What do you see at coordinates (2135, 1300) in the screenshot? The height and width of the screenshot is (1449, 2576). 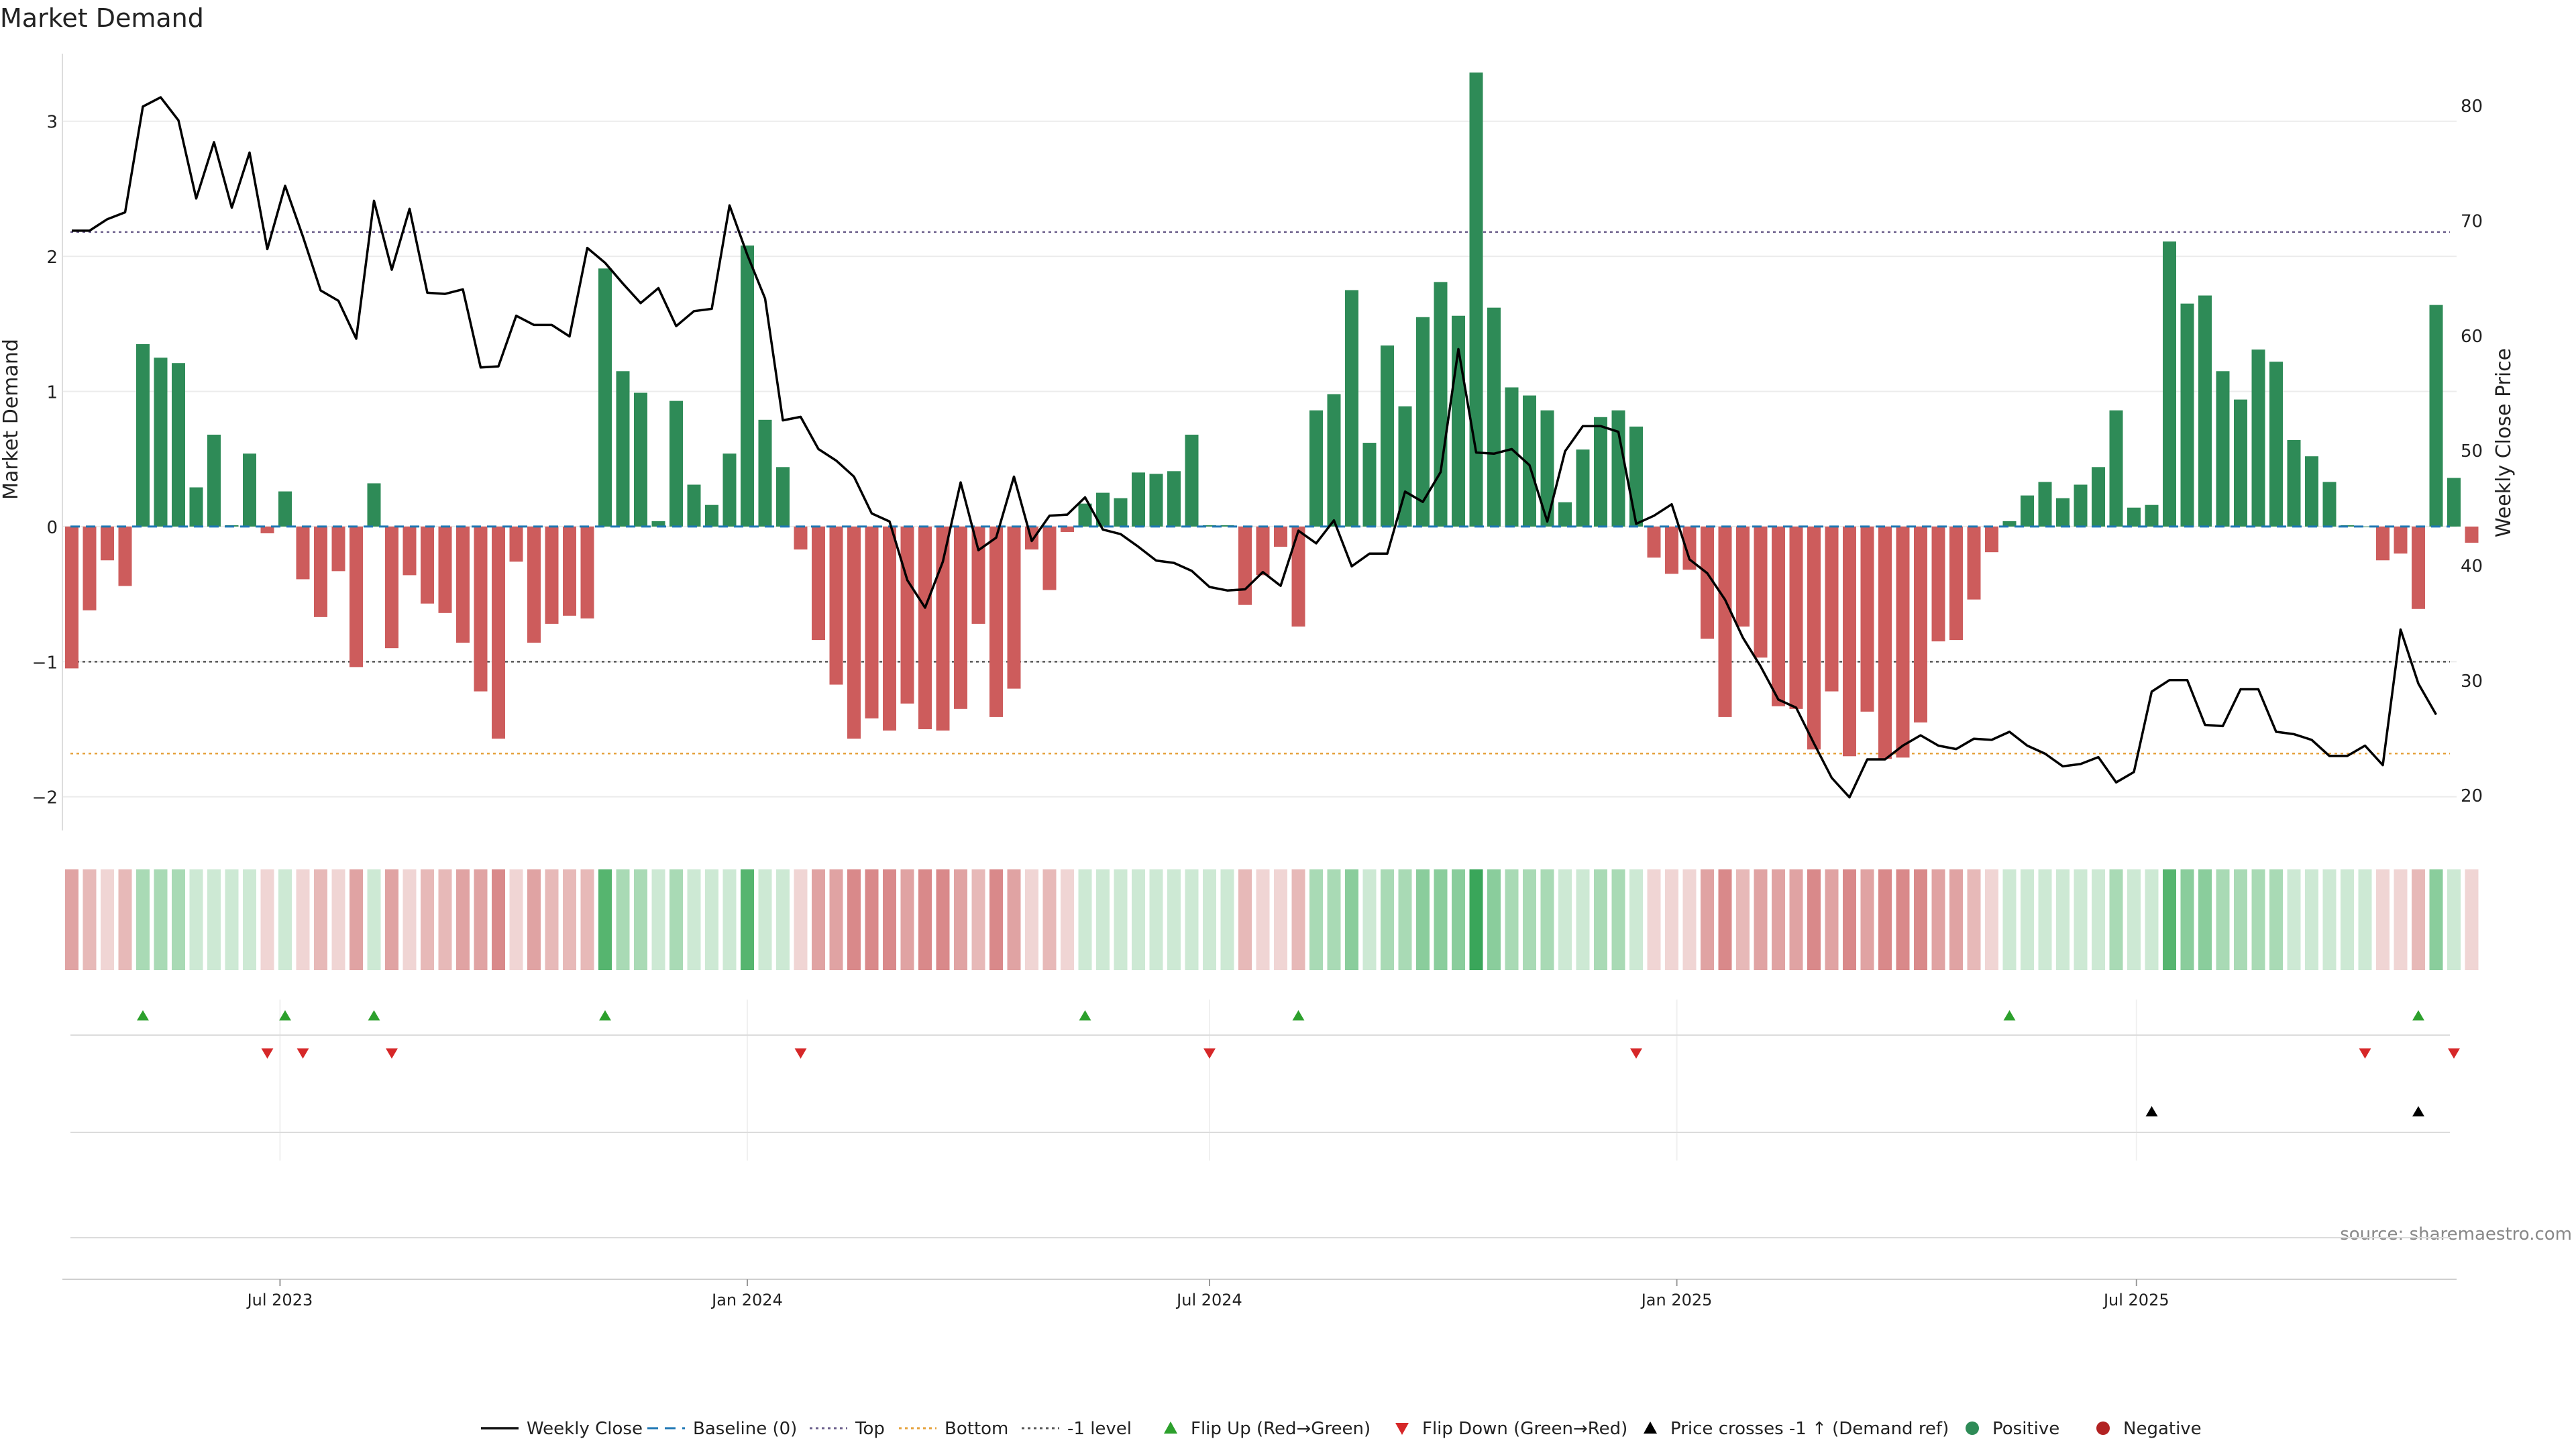 I see `x-tick-label: Jul 2025` at bounding box center [2135, 1300].